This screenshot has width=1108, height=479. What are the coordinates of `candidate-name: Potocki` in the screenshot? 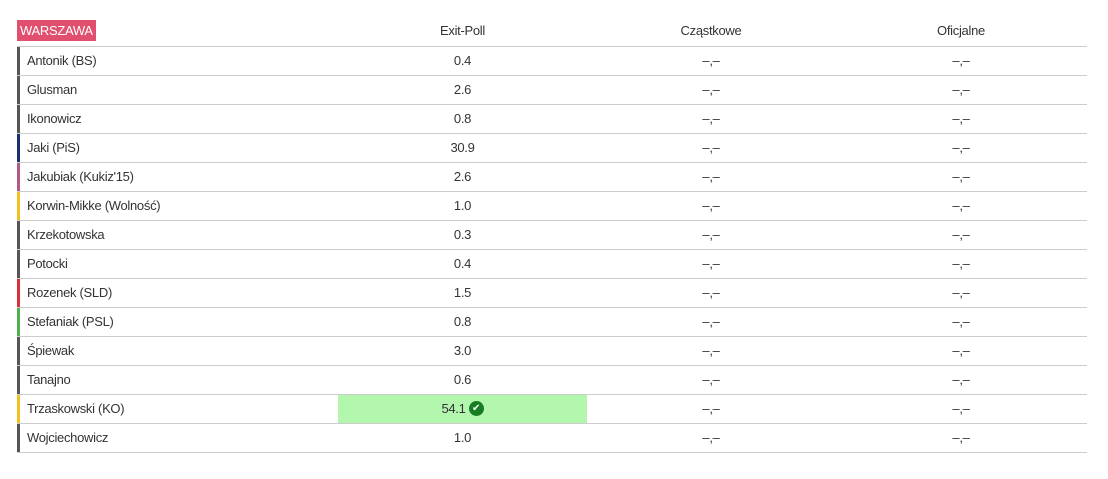 It's located at (177, 264).